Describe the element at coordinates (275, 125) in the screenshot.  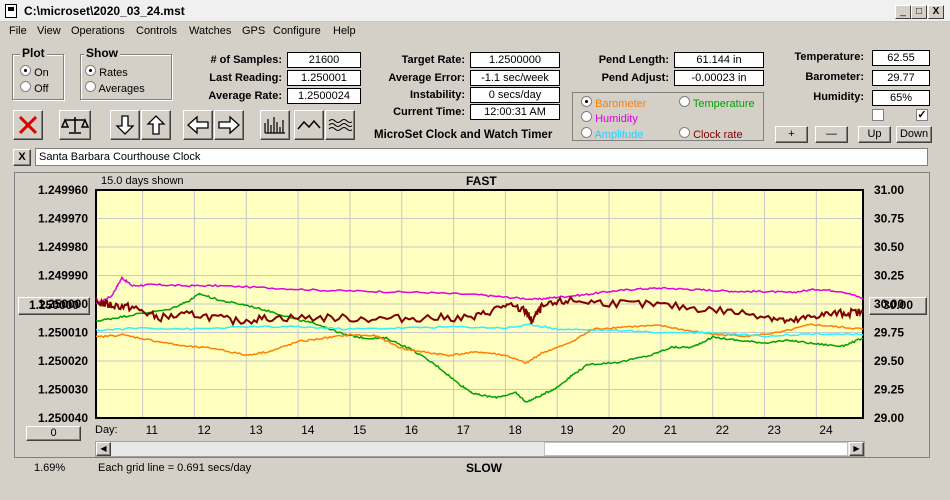
I see `histogram-button` at that location.